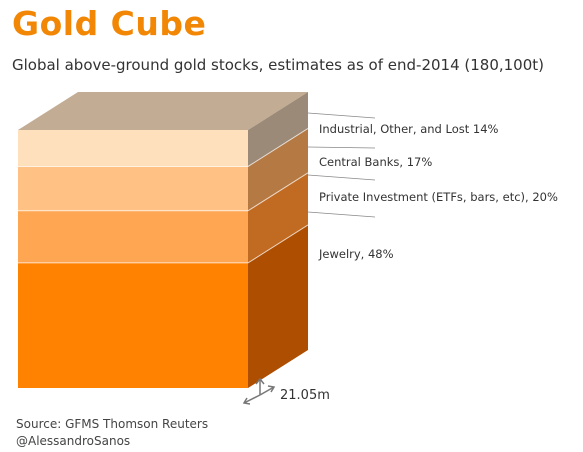 The image size is (583, 452). What do you see at coordinates (163, 111) in the screenshot?
I see `cube-top-face` at bounding box center [163, 111].